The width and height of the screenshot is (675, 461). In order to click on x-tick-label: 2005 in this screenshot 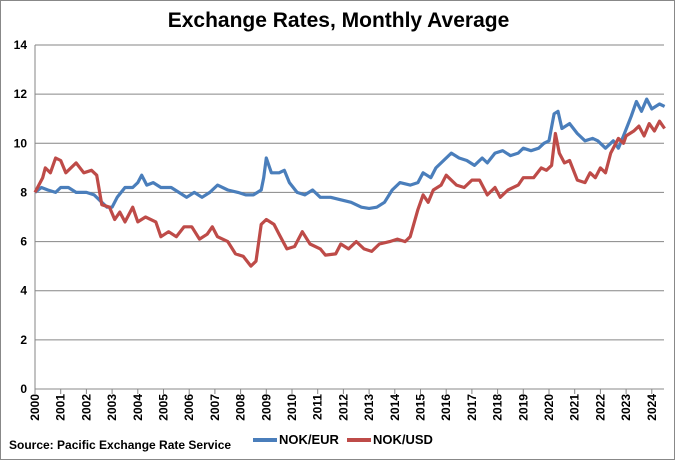, I will do `click(164, 407)`.